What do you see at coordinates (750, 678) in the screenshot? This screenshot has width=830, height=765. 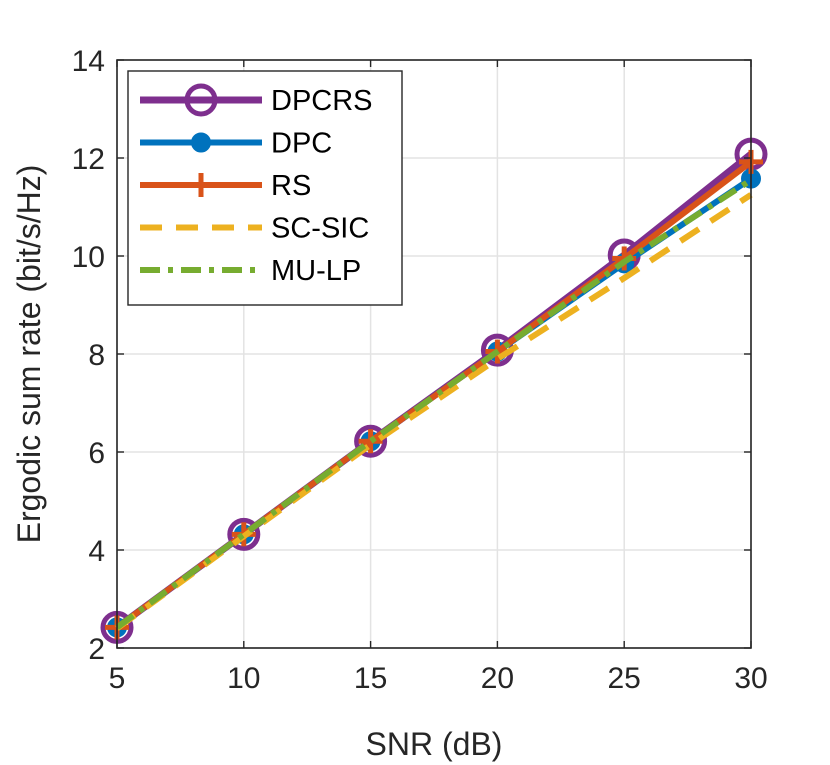 I see `x-tick-label: 30` at bounding box center [750, 678].